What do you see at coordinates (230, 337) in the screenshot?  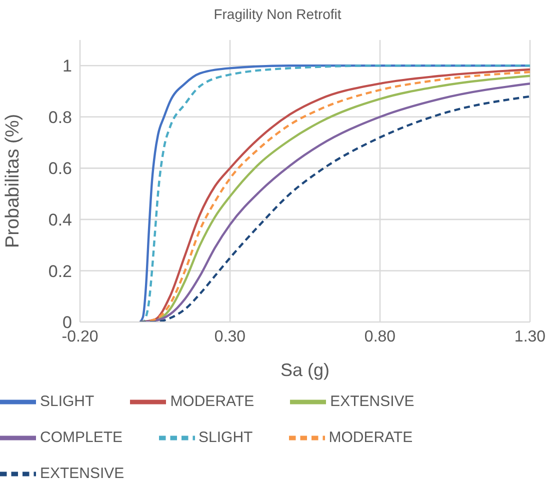 I see `x-tick-label: 0.30` at bounding box center [230, 337].